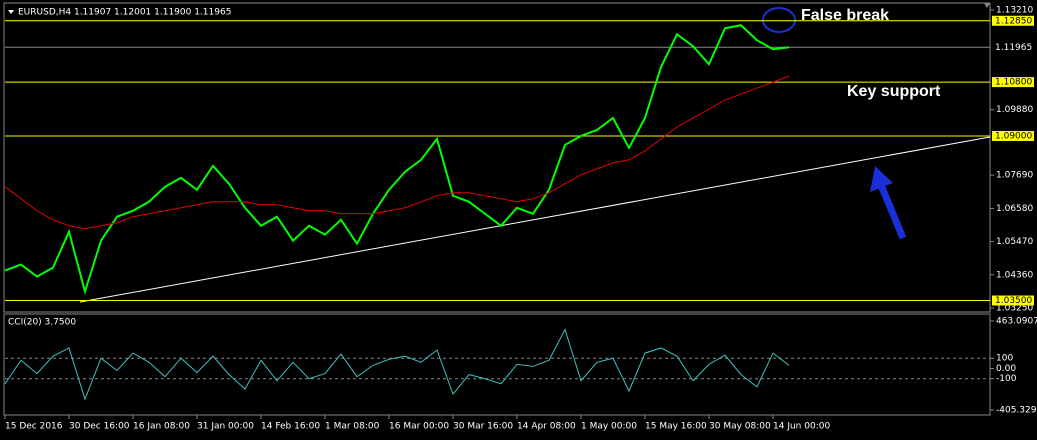  What do you see at coordinates (161, 427) in the screenshot?
I see `x-tick-label: 16 Jan 08:00` at bounding box center [161, 427].